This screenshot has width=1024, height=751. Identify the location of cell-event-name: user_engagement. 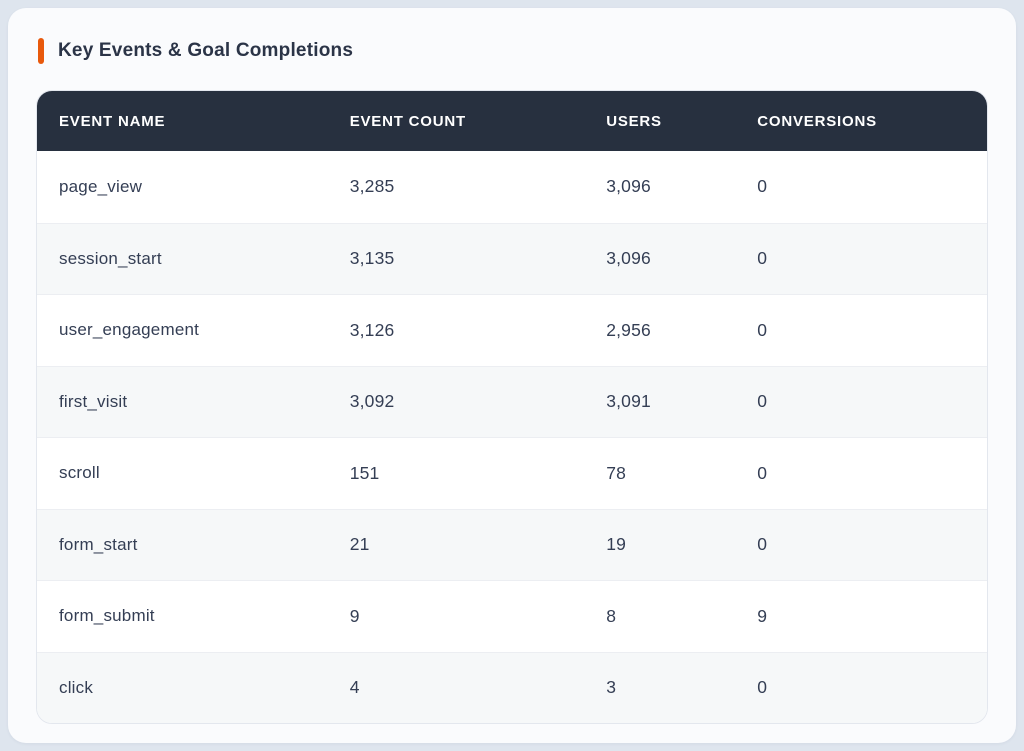
(129, 330).